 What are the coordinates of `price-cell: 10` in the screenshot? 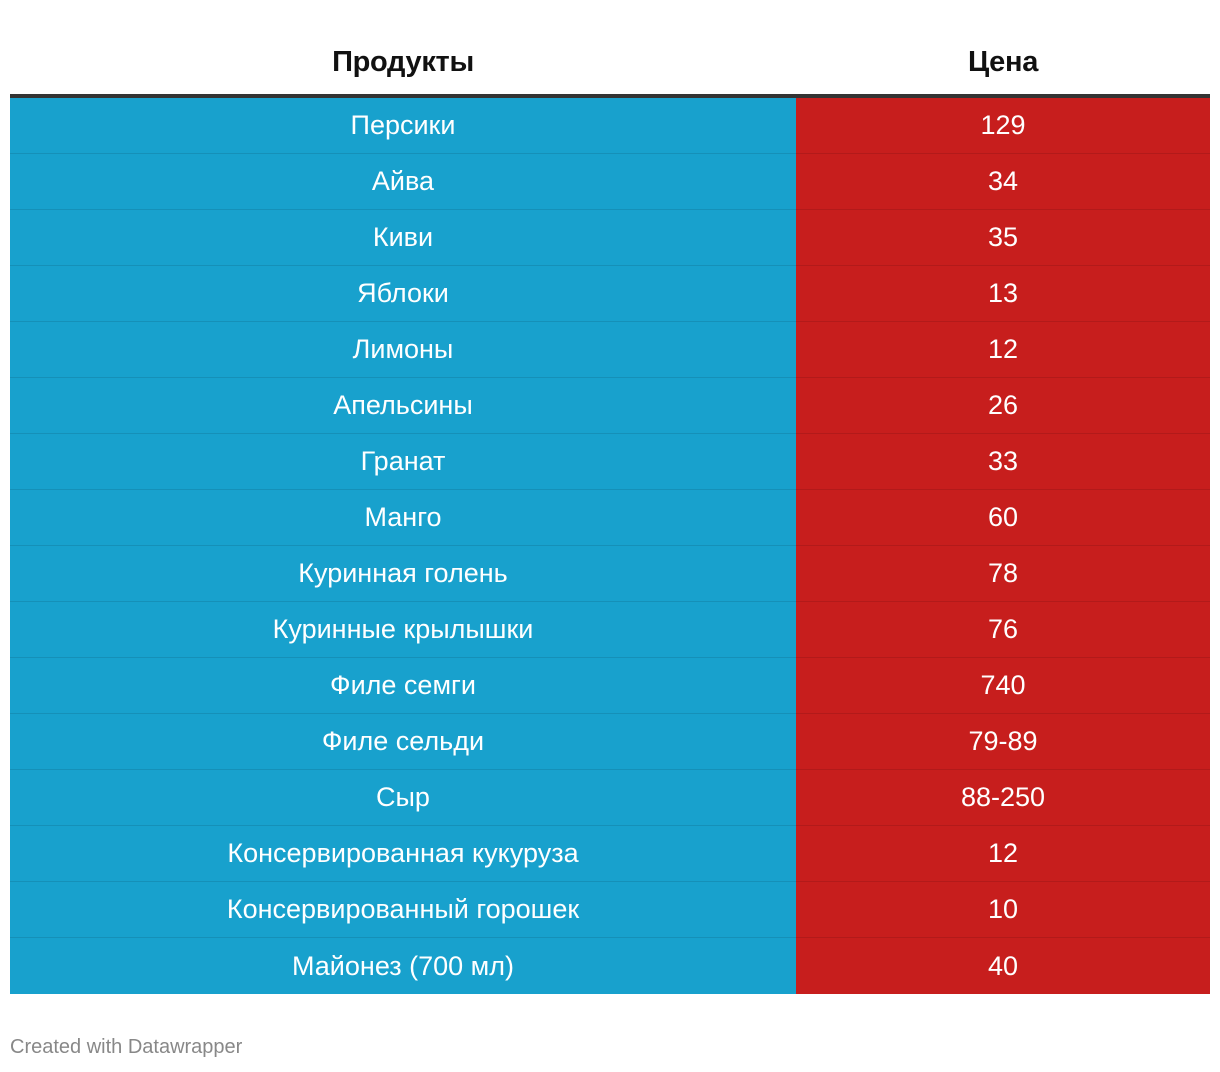 It's located at (1003, 910).